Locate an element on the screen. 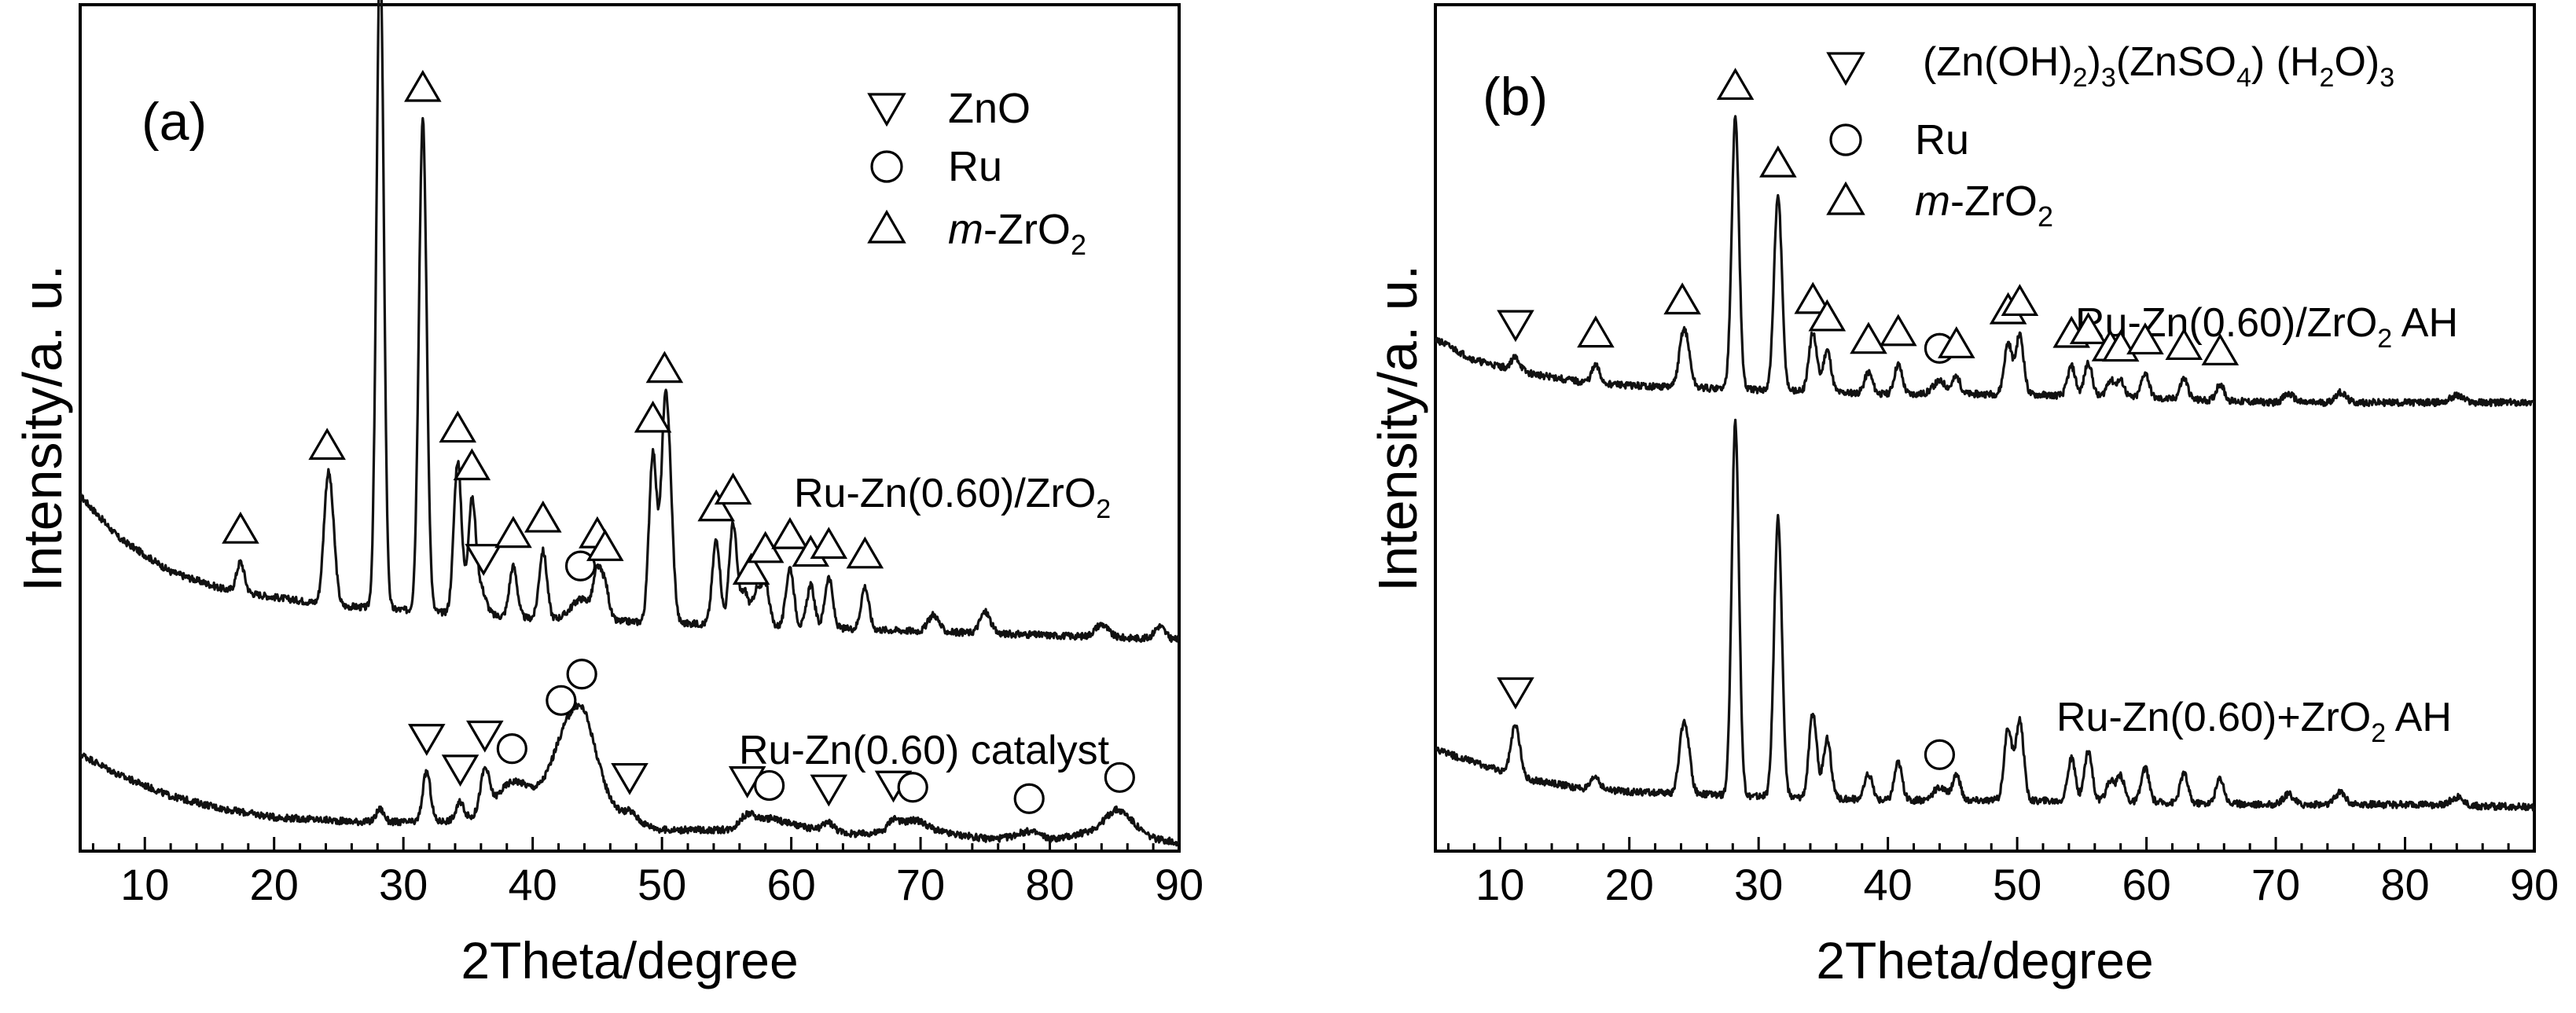  panel-a-label: (a) is located at coordinates (174, 122).